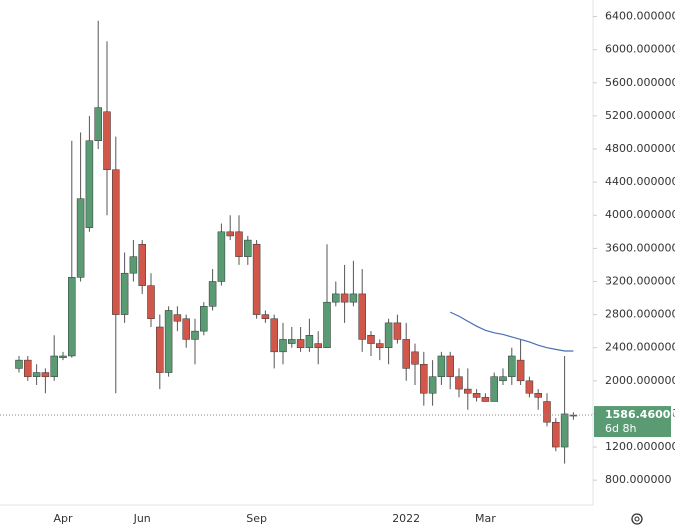 Image resolution: width=675 pixels, height=526 pixels. I want to click on countdown-text: 6d 8h, so click(620, 428).